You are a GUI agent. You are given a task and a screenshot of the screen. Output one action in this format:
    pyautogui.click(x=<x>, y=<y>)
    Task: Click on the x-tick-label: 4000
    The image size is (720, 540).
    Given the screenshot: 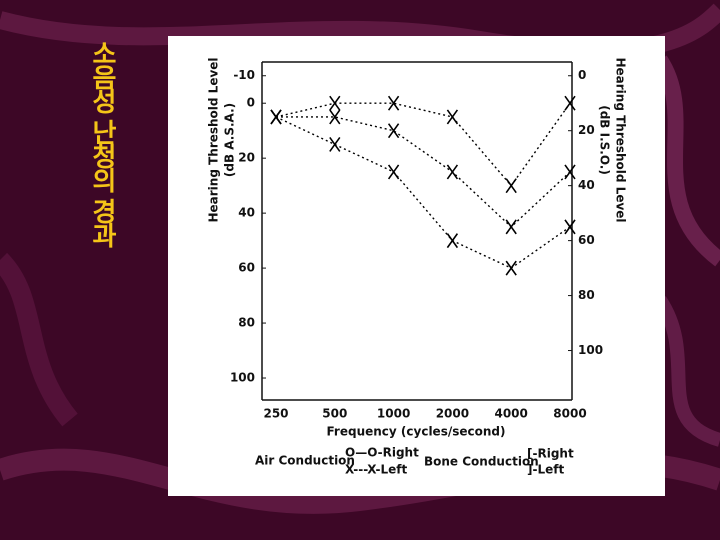 What is the action you would take?
    pyautogui.click(x=510, y=414)
    